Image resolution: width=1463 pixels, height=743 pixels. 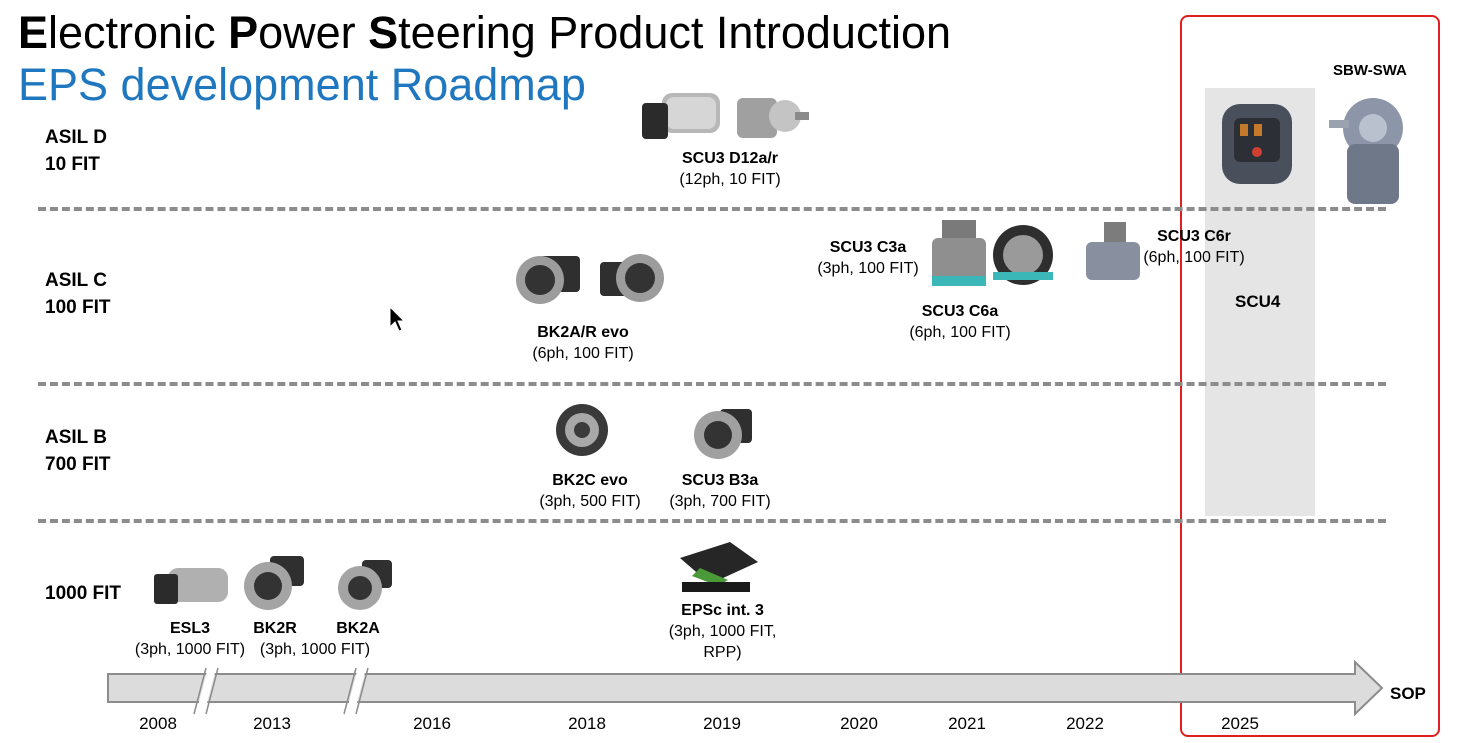 What do you see at coordinates (189, 628) in the screenshot?
I see `product-name: ESL3` at bounding box center [189, 628].